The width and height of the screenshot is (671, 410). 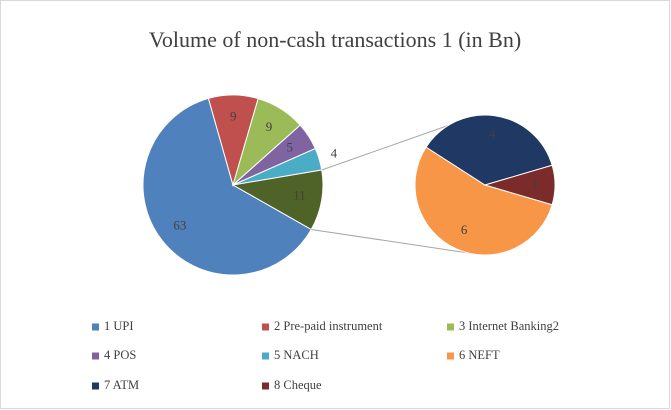 I want to click on legend-label: 8 Cheque, so click(x=298, y=385).